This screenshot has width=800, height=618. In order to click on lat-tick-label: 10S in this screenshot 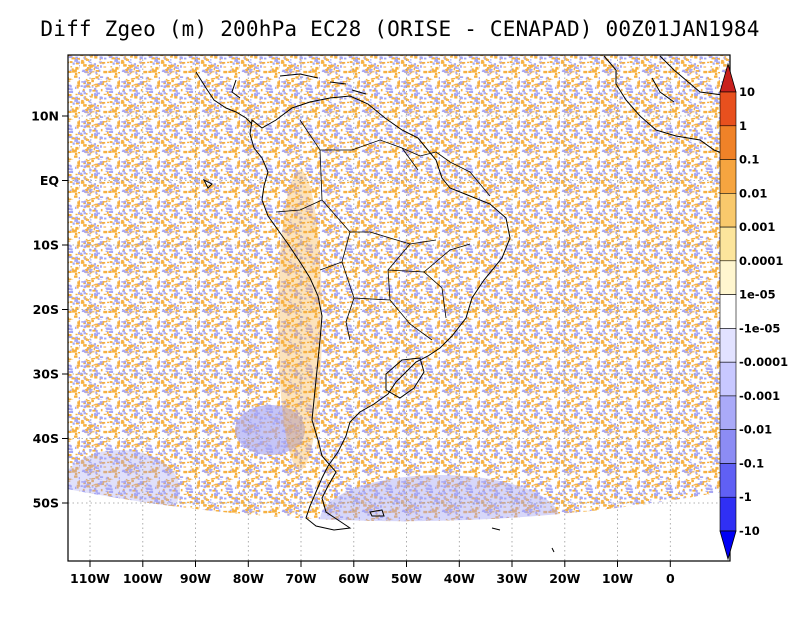, I will do `click(46, 245)`.